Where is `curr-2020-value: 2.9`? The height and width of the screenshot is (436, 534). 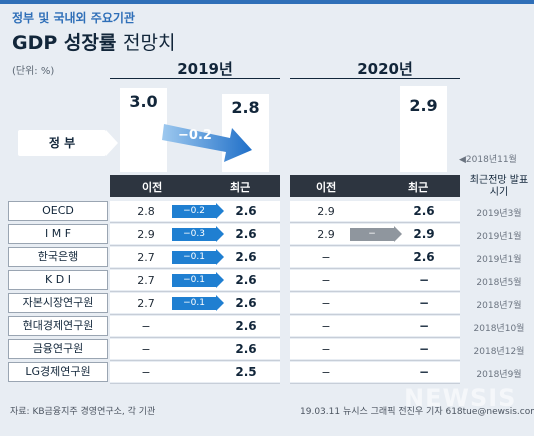
curr-2020-value: 2.9 is located at coordinates (424, 234).